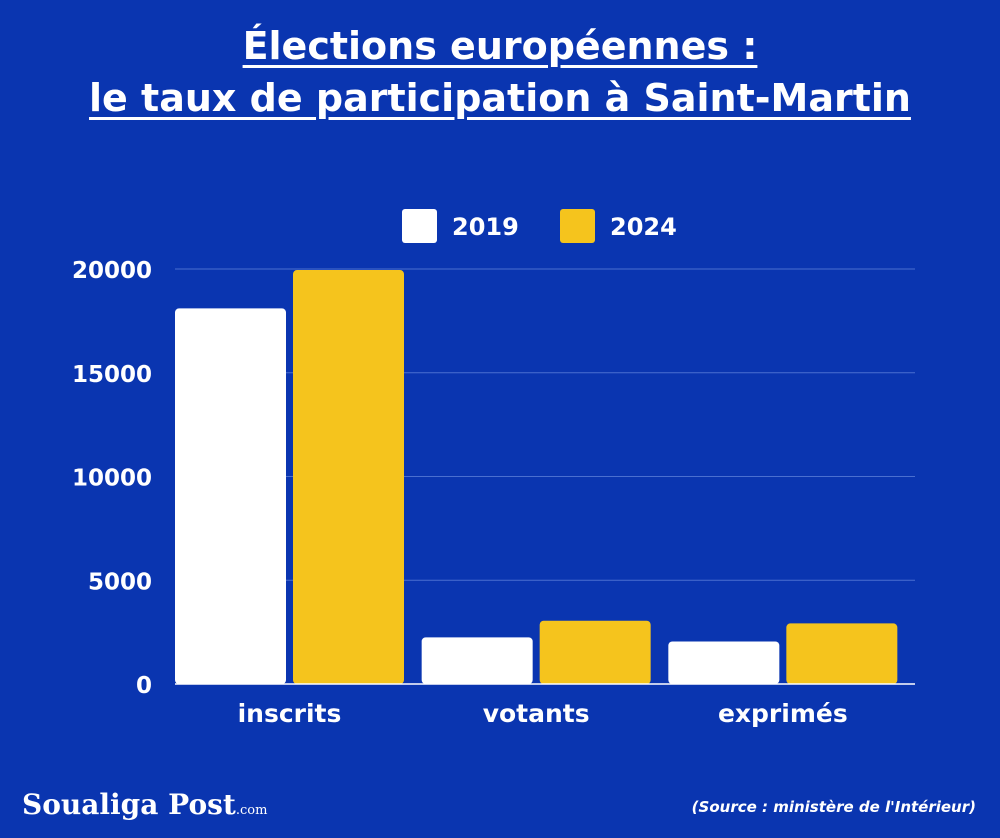  I want to click on brand-logo: Soualiga Post.com, so click(144, 804).